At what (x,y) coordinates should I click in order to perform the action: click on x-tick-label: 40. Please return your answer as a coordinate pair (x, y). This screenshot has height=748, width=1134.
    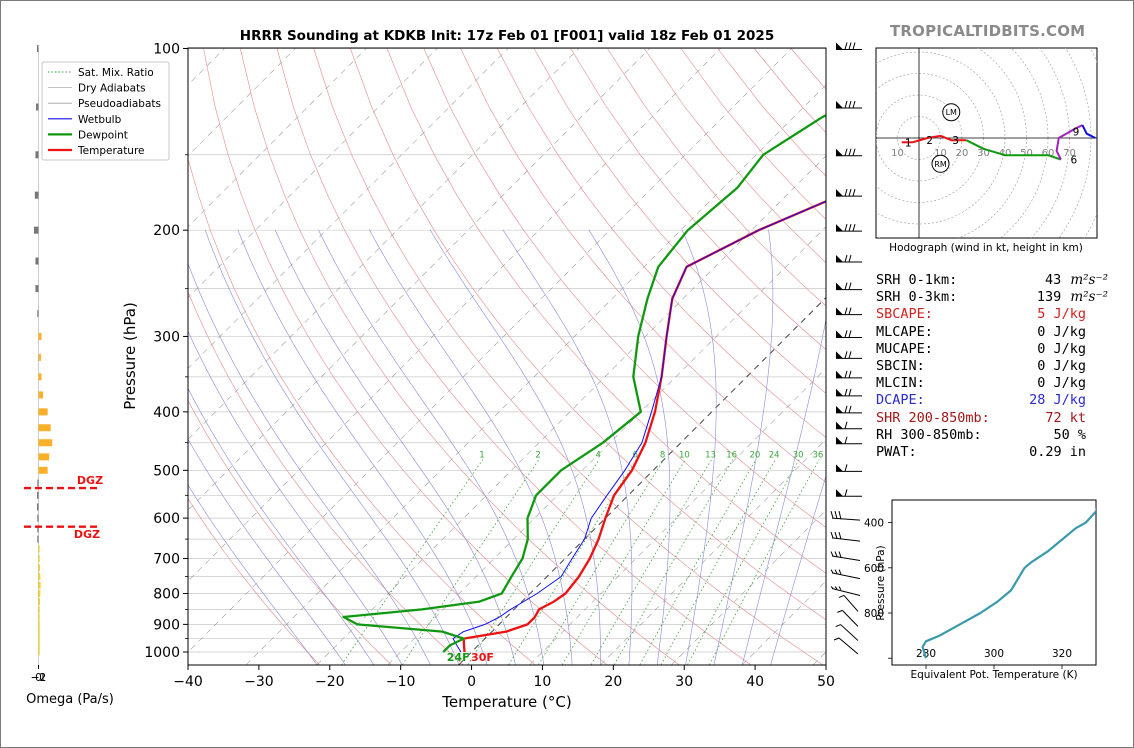
    Looking at the image, I should click on (755, 682).